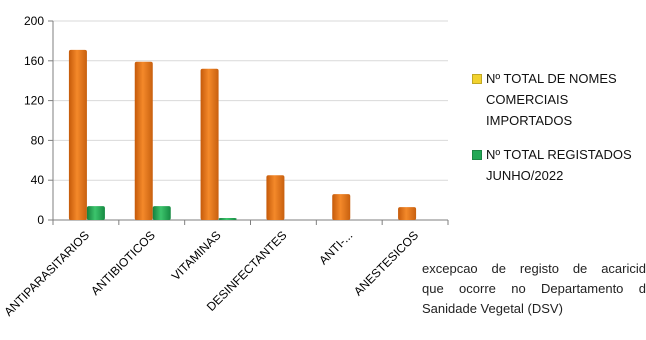 This screenshot has width=646, height=340. Describe the element at coordinates (529, 110) in the screenshot. I see `legend-label-imported-2: COMERCIAIS IMPORTADOS` at that location.